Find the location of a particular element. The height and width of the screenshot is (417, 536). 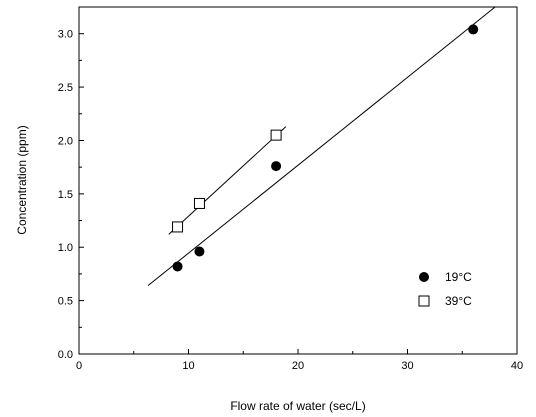

y-tick-label: 0.5 is located at coordinates (65, 302).